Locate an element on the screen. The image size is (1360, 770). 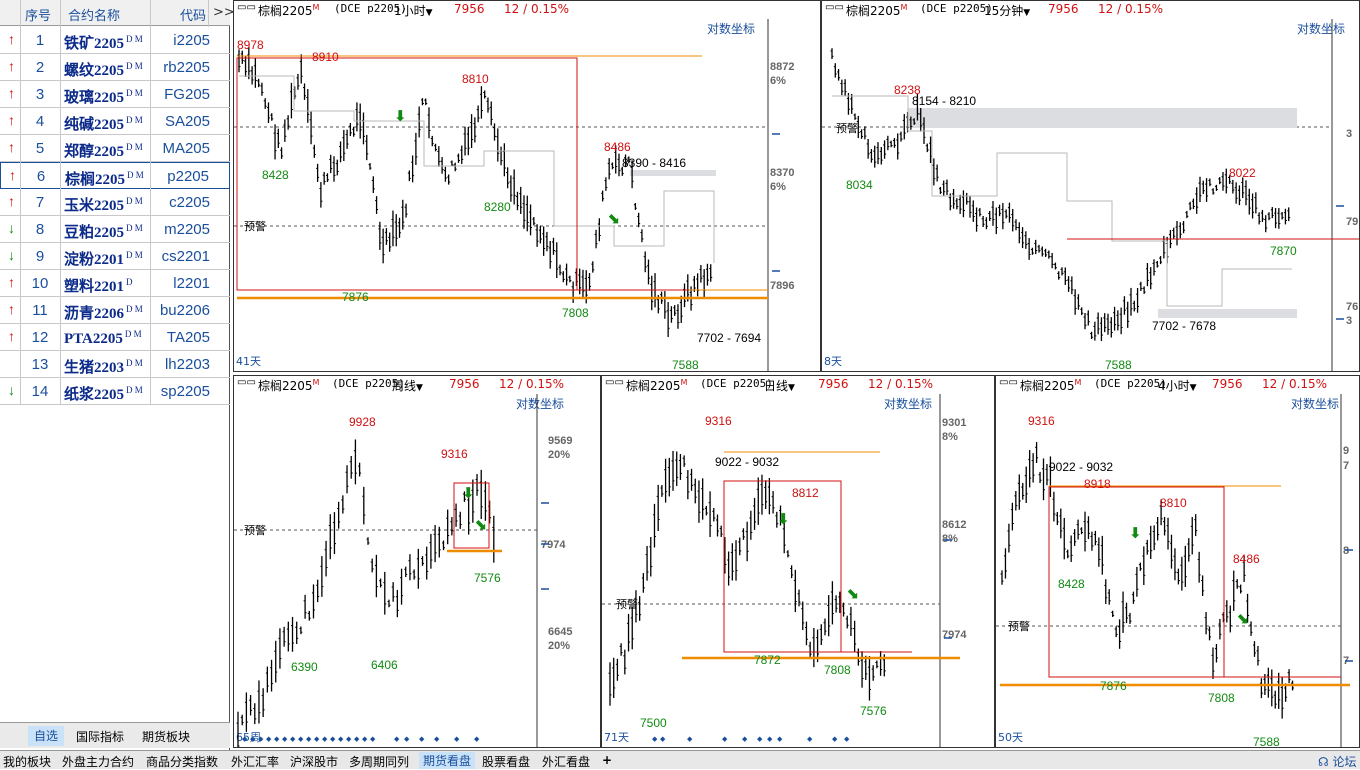
down-arrow-icon: ↓ is located at coordinates (11, 390).